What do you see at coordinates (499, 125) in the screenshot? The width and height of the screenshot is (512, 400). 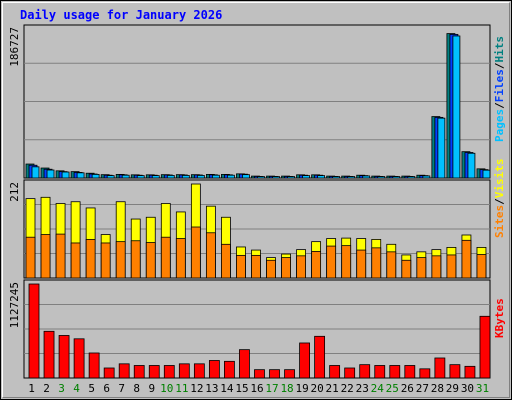 I see `legend-entry: Pages` at bounding box center [499, 125].